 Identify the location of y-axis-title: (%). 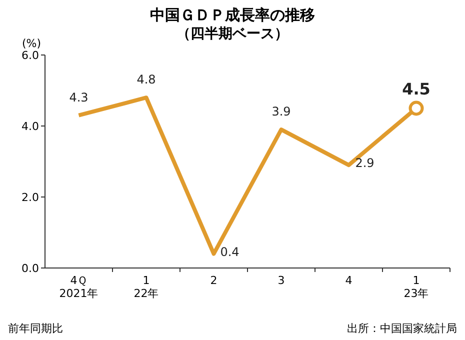
(32, 43).